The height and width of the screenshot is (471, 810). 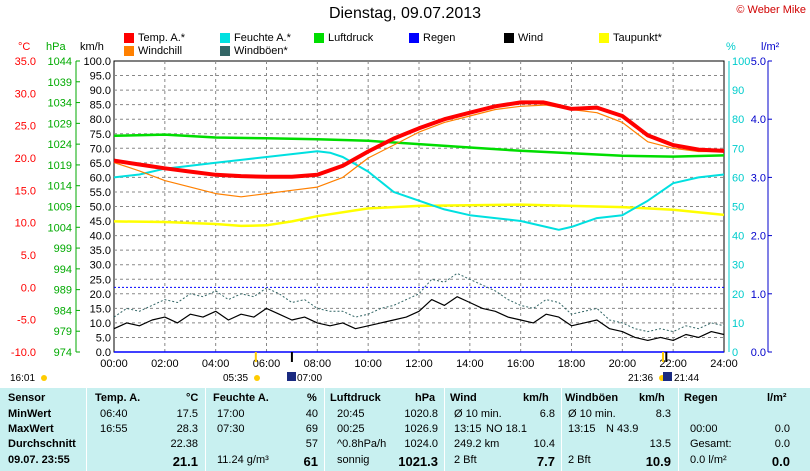 What do you see at coordinates (419, 318) in the screenshot?
I see `series-line-wind` at bounding box center [419, 318].